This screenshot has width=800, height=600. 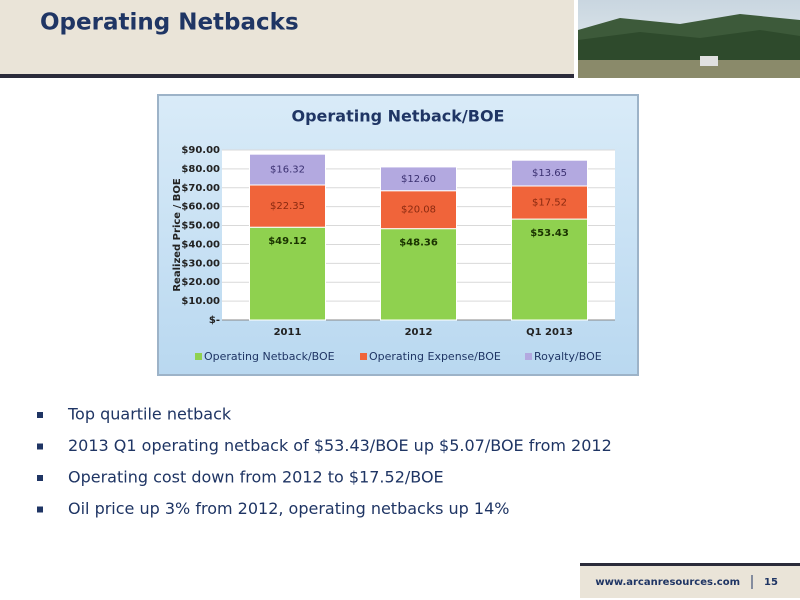 I want to click on legend-label: Operating Expense/BOE, so click(x=435, y=356).